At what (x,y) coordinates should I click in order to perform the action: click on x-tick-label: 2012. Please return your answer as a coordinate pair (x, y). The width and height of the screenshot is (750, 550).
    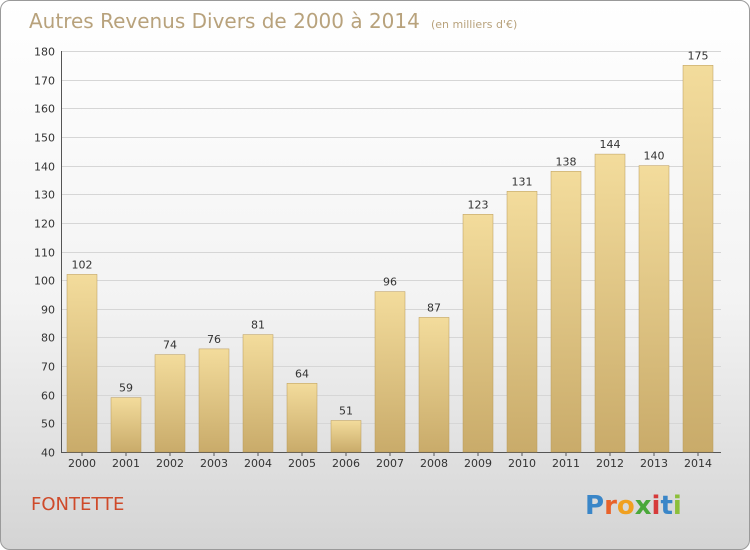
    Looking at the image, I should click on (610, 463).